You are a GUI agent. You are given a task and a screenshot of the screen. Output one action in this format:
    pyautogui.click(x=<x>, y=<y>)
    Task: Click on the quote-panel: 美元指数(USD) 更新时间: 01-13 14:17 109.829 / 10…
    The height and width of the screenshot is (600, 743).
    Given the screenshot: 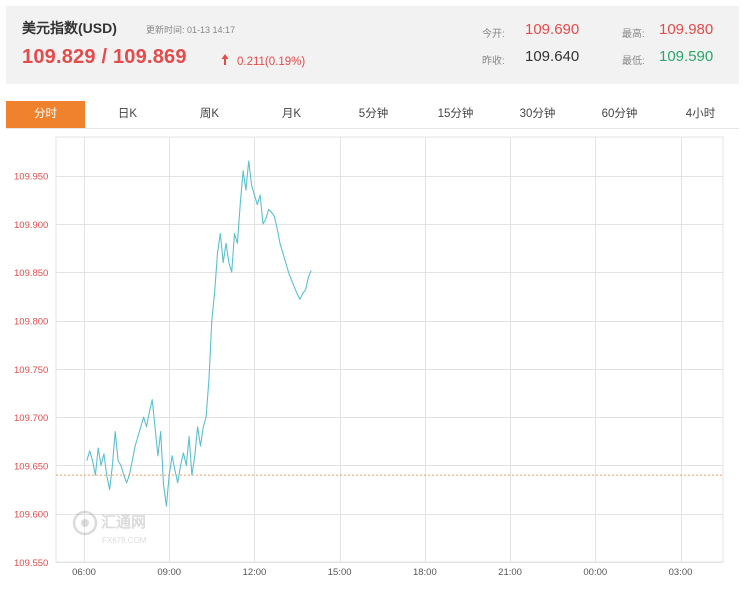 What is the action you would take?
    pyautogui.click(x=372, y=45)
    